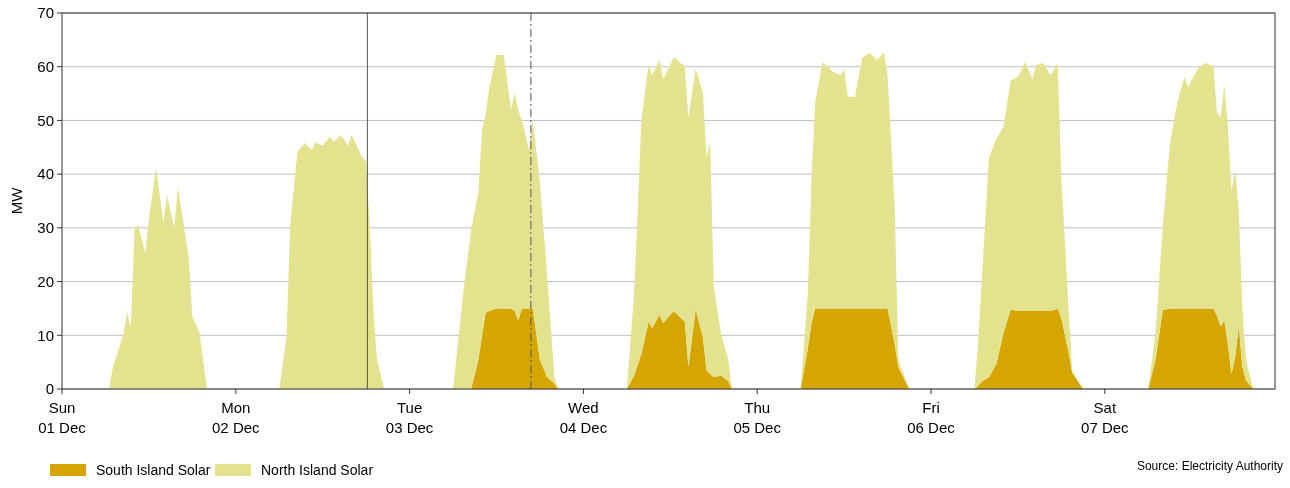 This screenshot has height=488, width=1290. What do you see at coordinates (931, 417) in the screenshot?
I see `x-tick-label: Fri 06 Dec` at bounding box center [931, 417].